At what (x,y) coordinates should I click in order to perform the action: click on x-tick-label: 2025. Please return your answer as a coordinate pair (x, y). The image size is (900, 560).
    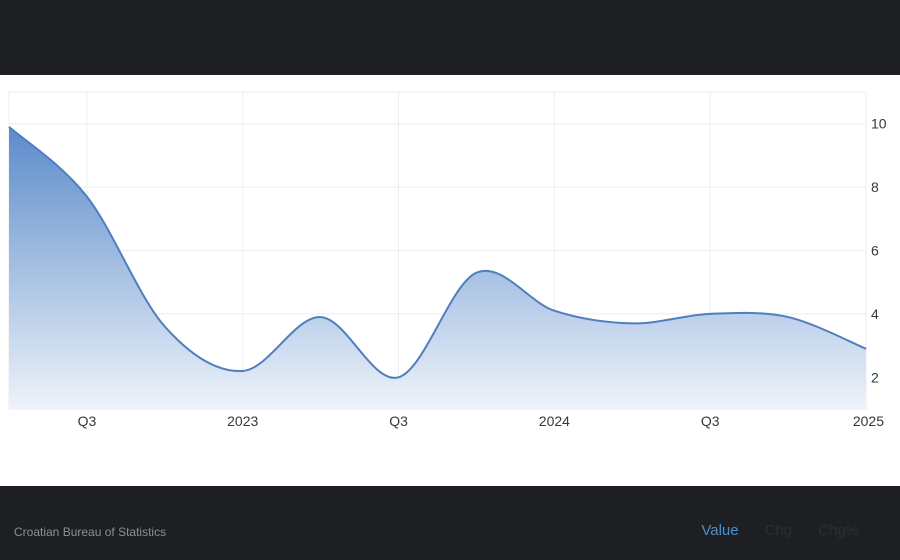
    Looking at the image, I should click on (868, 421).